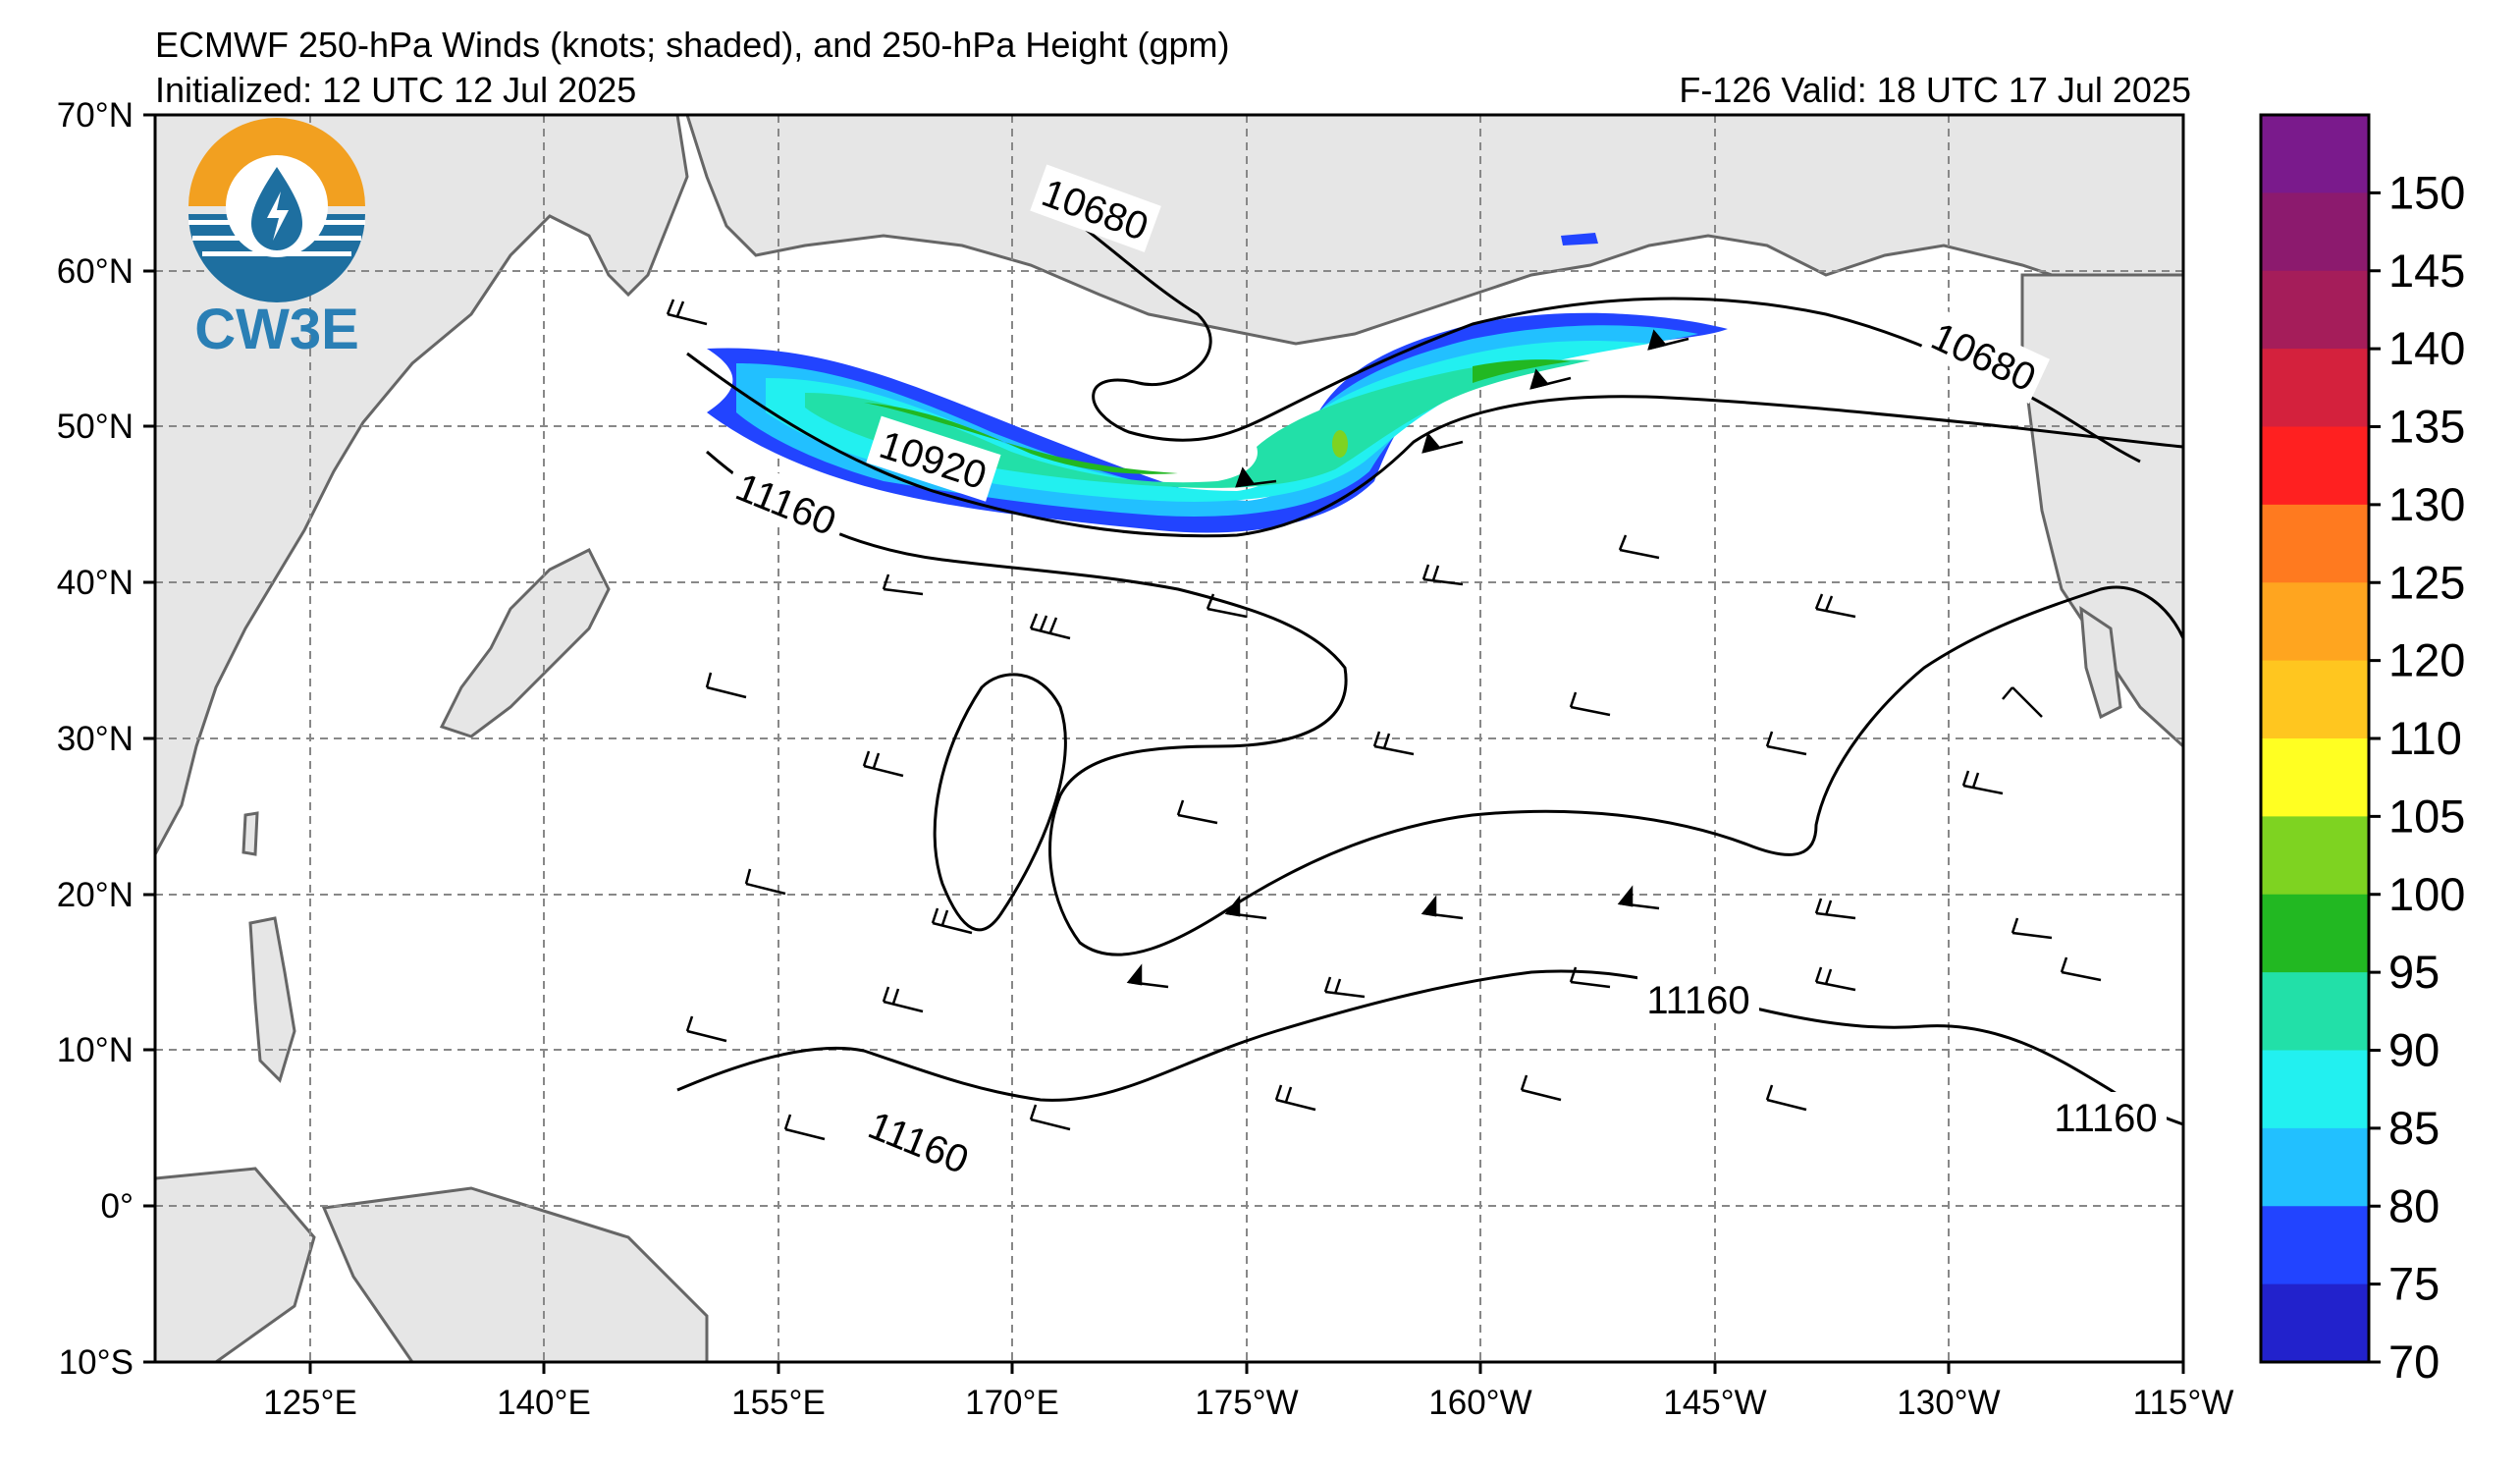 This screenshot has width=2520, height=1473. What do you see at coordinates (1429, 1047) in the screenshot?
I see `contour-11160-south` at bounding box center [1429, 1047].